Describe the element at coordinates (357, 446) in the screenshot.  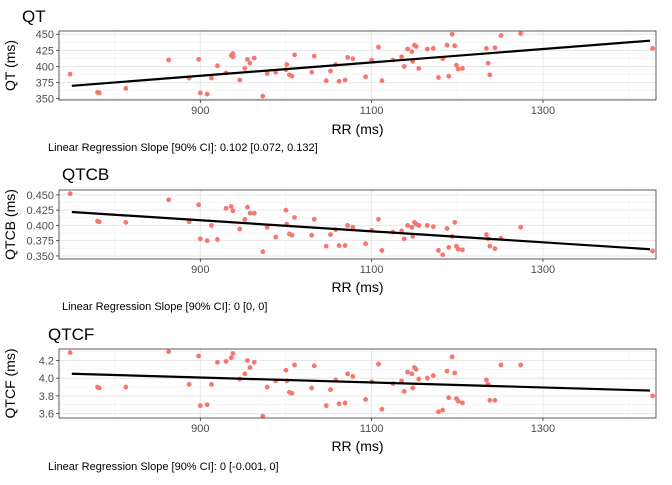
I see `qtcf-x-axis-title: RR (ms)` at that location.